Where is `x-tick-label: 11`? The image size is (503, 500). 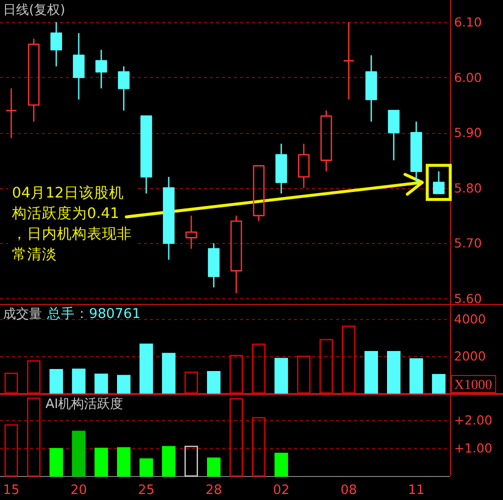 x-tick-label: 11 is located at coordinates (416, 490).